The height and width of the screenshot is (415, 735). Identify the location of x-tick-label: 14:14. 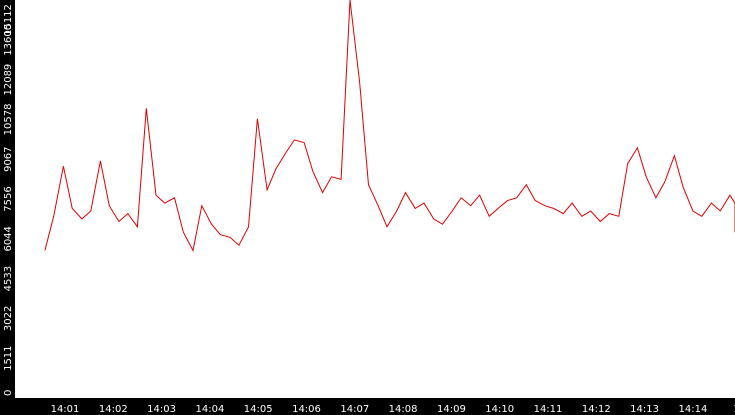
(692, 409).